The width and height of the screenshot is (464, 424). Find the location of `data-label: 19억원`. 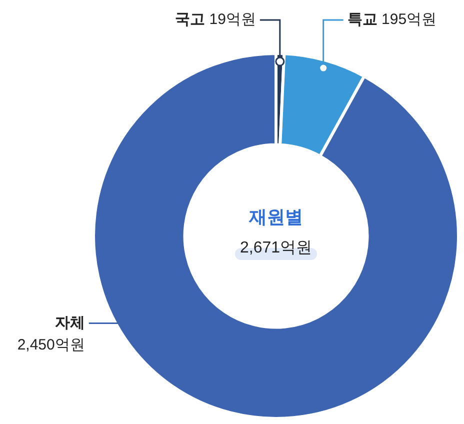

data-label: 19억원 is located at coordinates (232, 19).